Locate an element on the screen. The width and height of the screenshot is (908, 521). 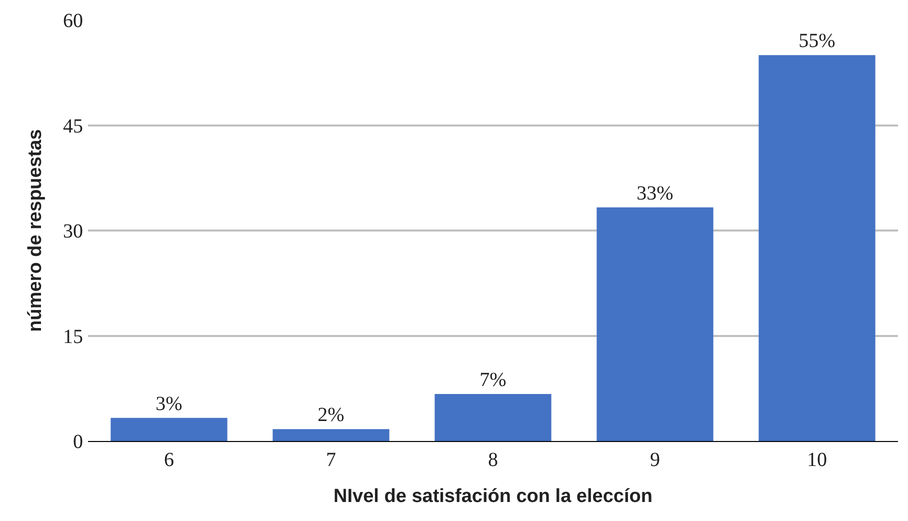
data-label: 2% is located at coordinates (331, 415).